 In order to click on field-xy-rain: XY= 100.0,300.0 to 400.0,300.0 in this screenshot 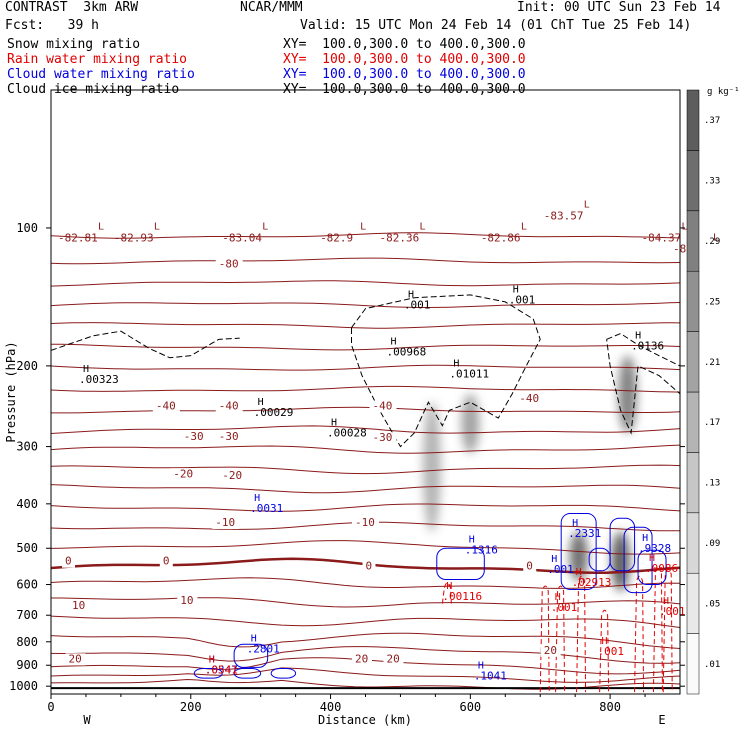, I will do `click(404, 59)`.